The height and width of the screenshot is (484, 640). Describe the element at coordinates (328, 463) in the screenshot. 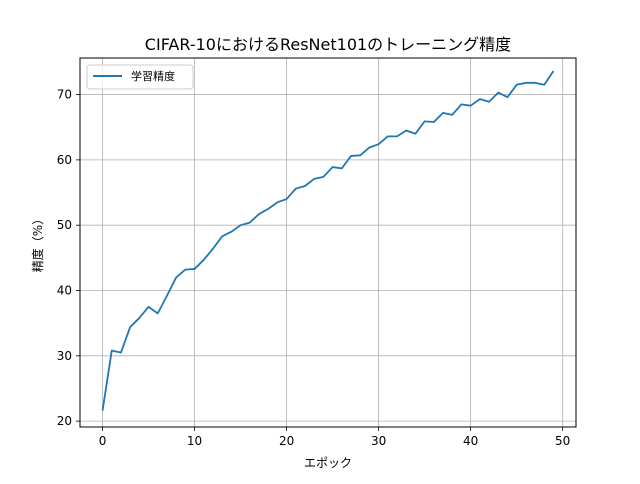

I see `x-axis-label: エポック` at that location.